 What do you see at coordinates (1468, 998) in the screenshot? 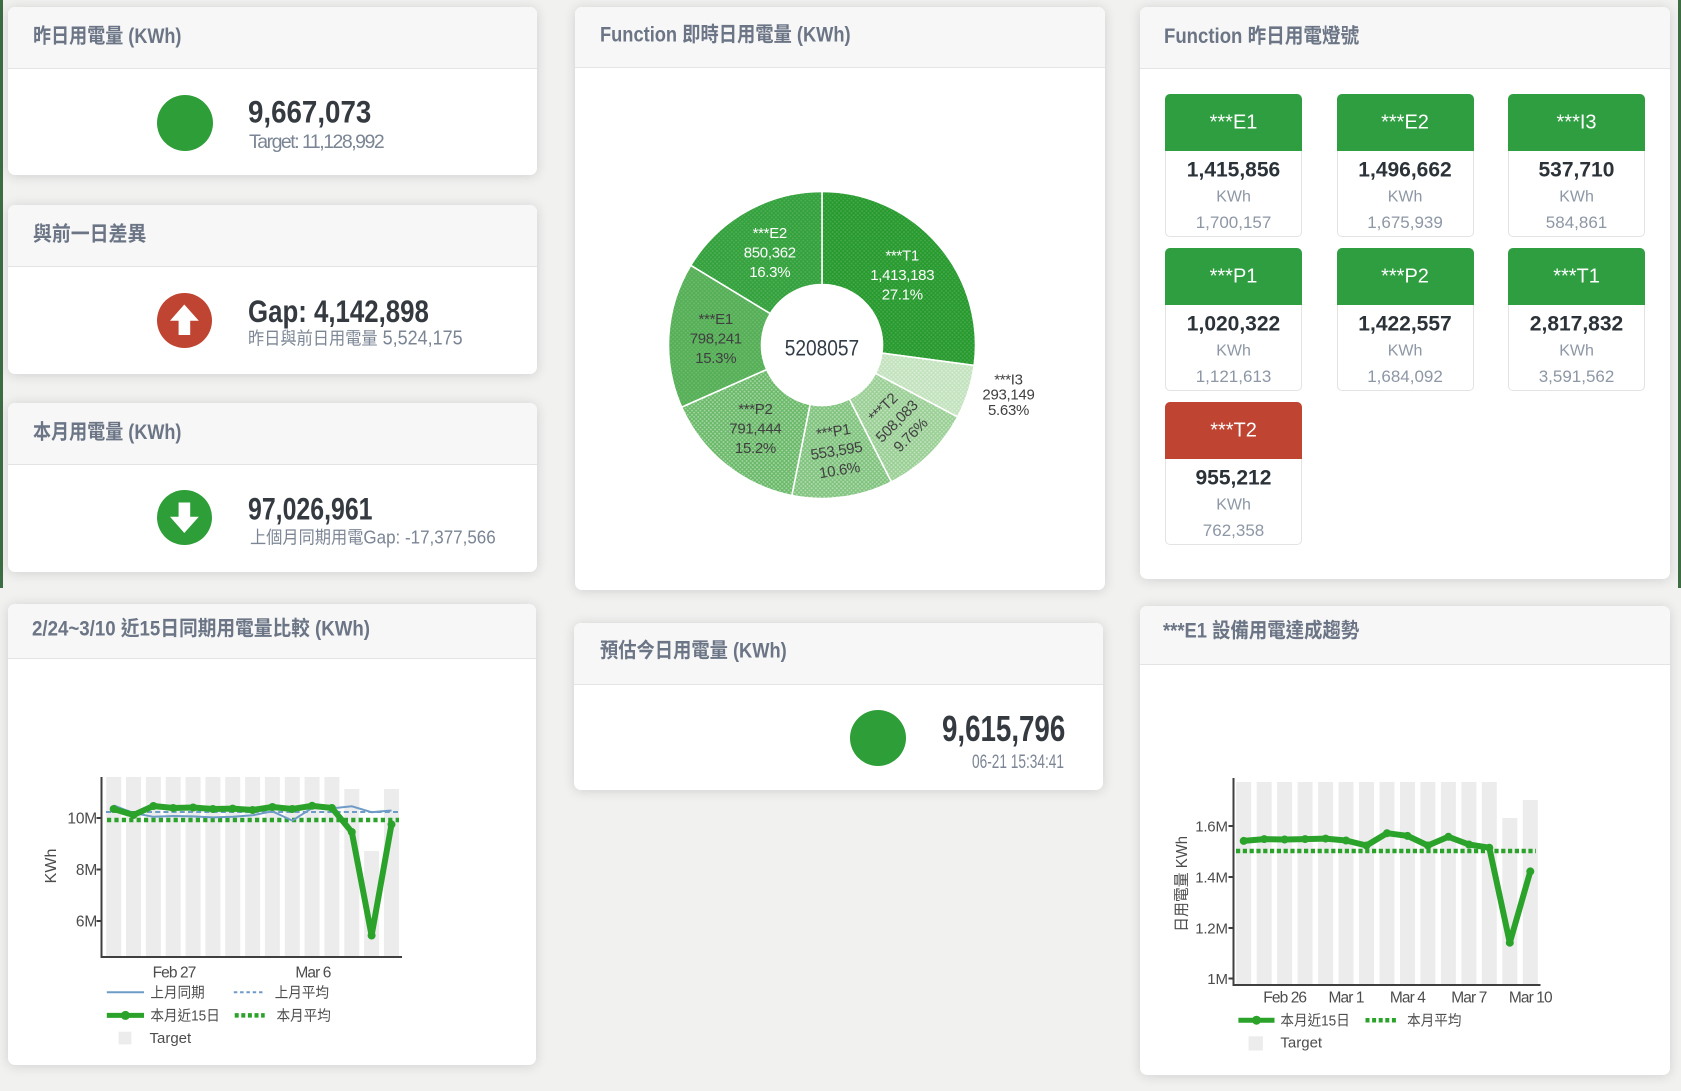
I see `svg-text: Mar 7` at bounding box center [1468, 998].